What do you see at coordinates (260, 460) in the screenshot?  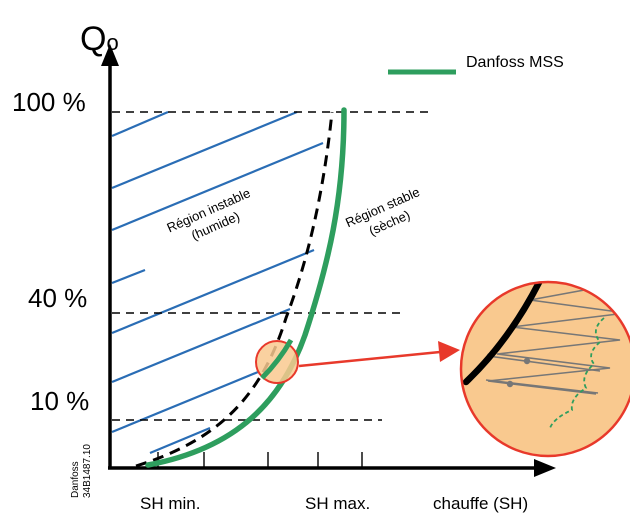 I see `x-axis-ticks` at bounding box center [260, 460].